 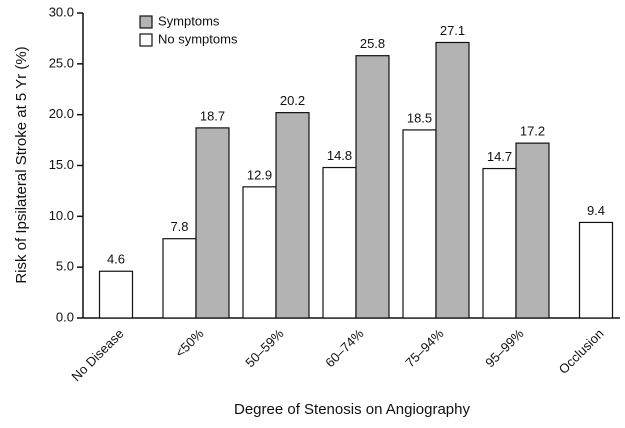 What do you see at coordinates (61, 113) in the screenshot?
I see `y-tick-label: 20.0` at bounding box center [61, 113].